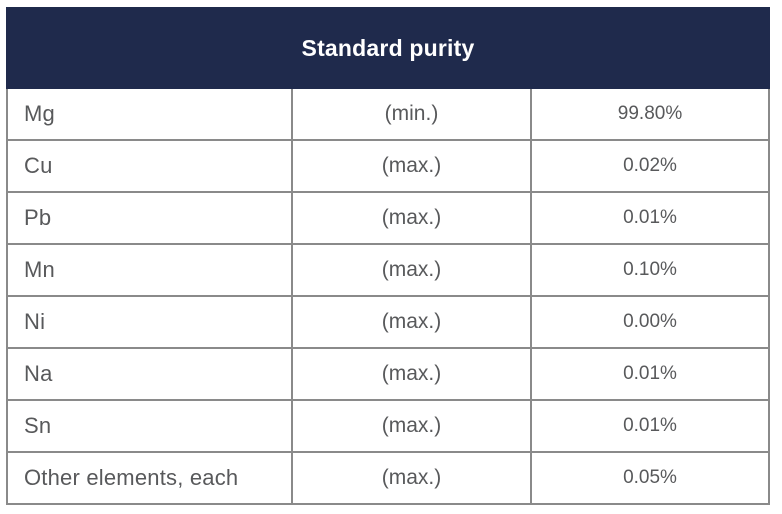 The image size is (782, 514). I want to click on element-cell: Mg, so click(149, 114).